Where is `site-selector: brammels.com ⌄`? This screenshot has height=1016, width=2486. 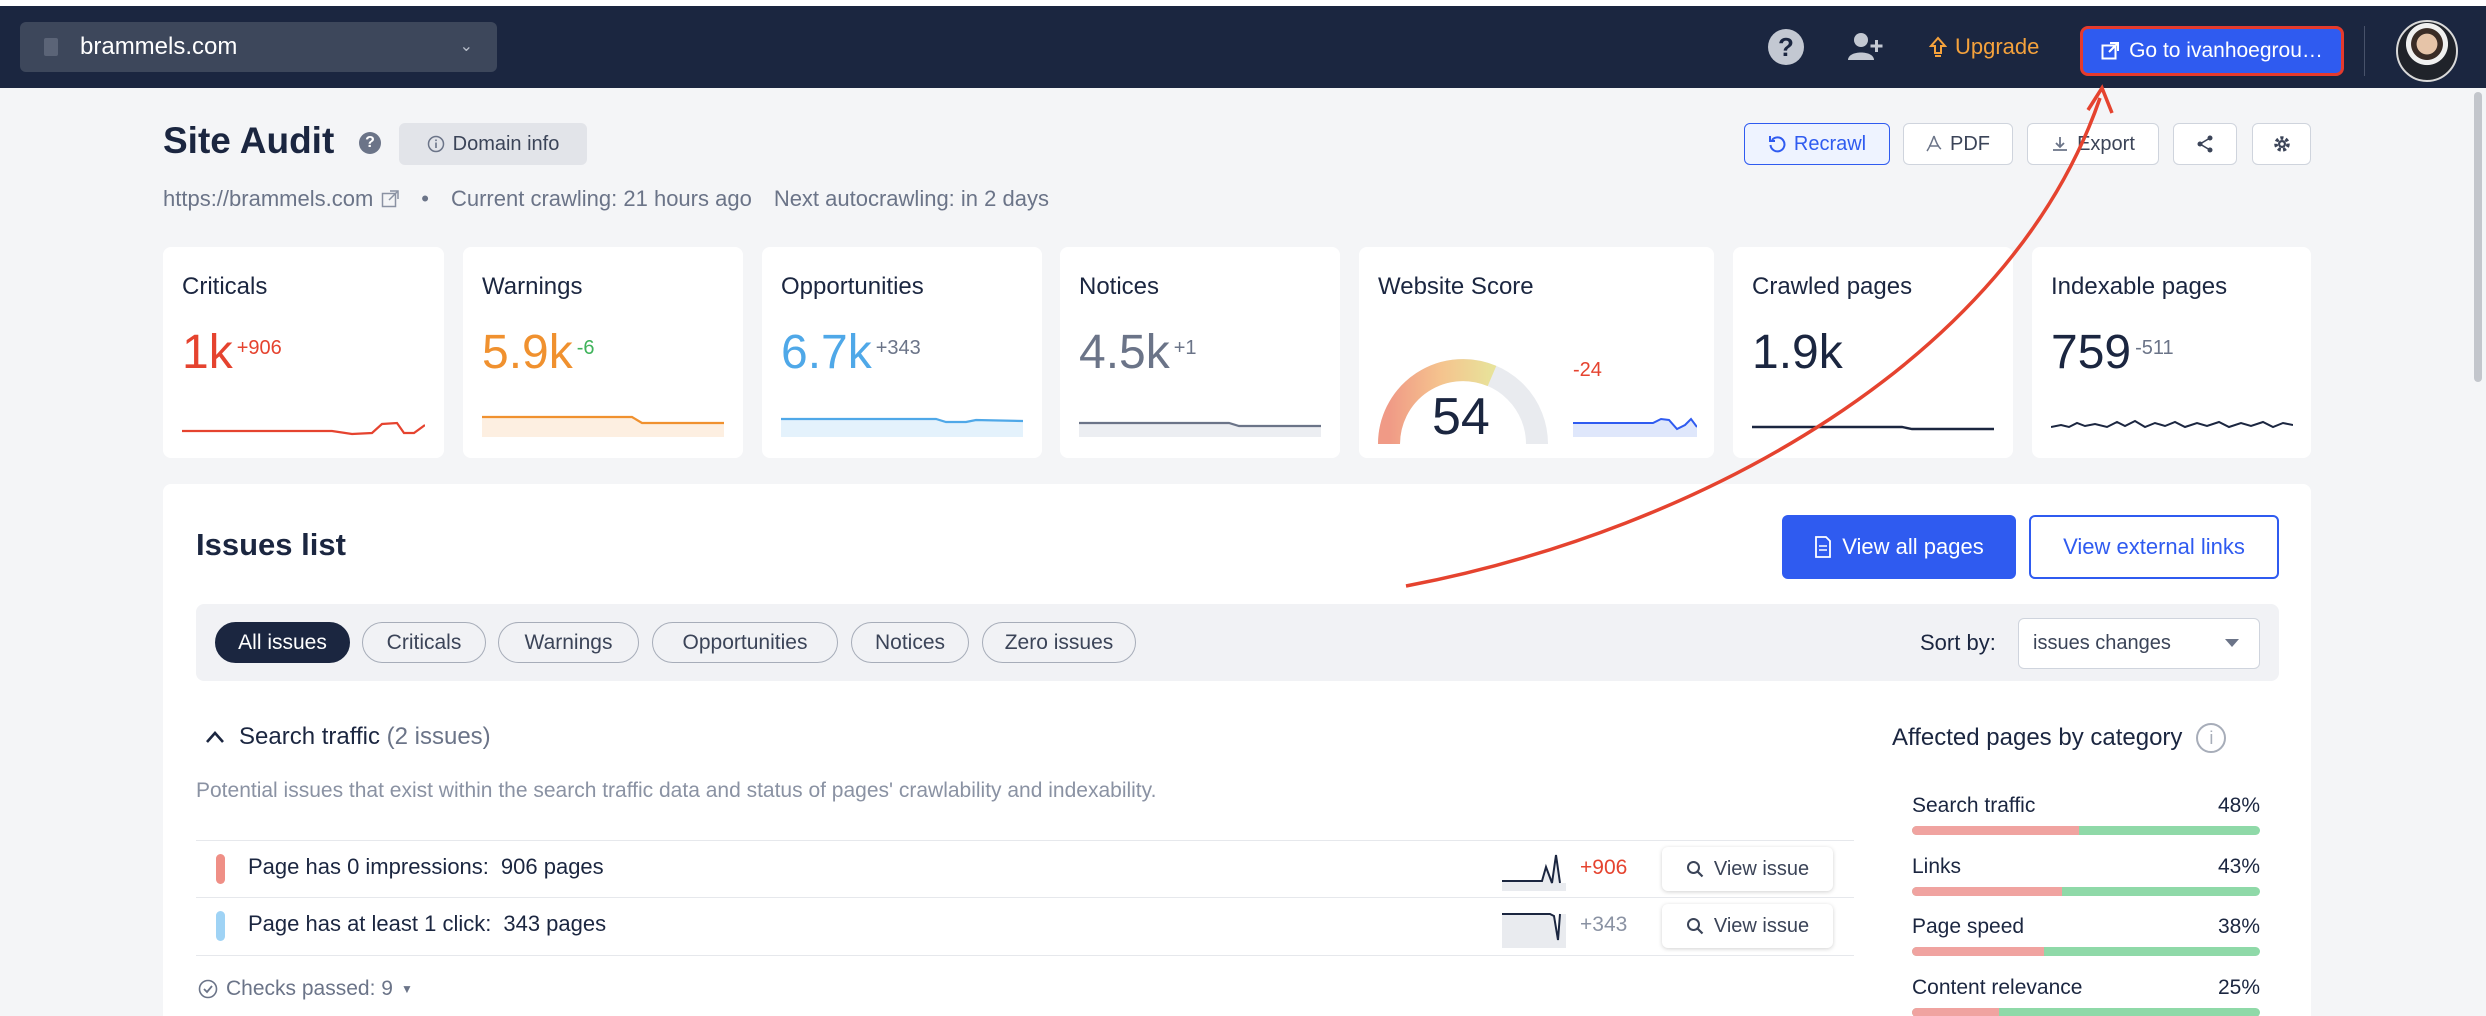
site-selector: brammels.com ⌄ is located at coordinates (258, 47).